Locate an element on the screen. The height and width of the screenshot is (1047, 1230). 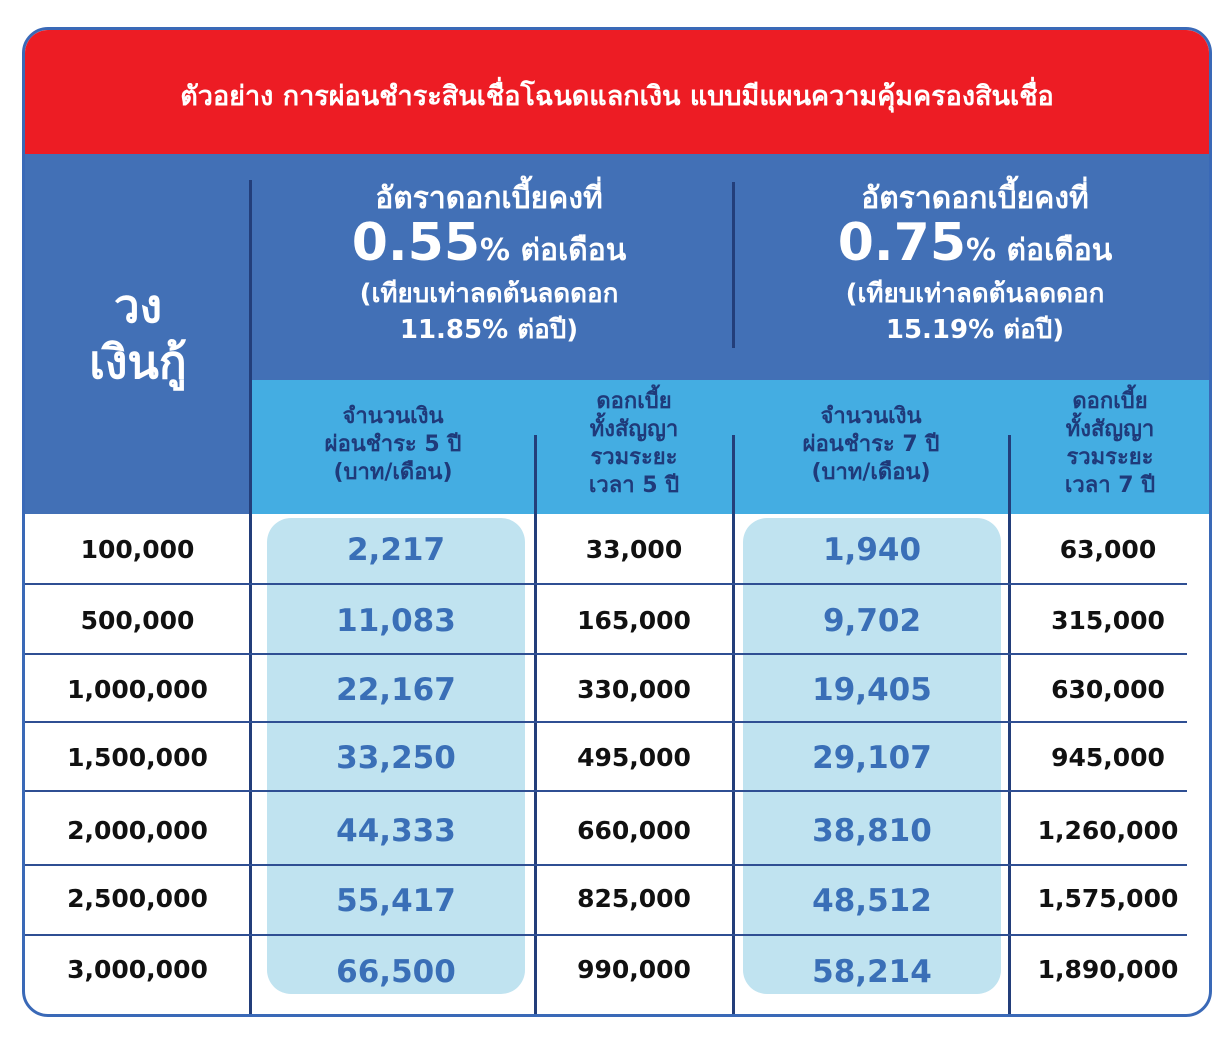
plan-1-interest-header-line-2: ทั้งสัญญา is located at coordinates (634, 429).